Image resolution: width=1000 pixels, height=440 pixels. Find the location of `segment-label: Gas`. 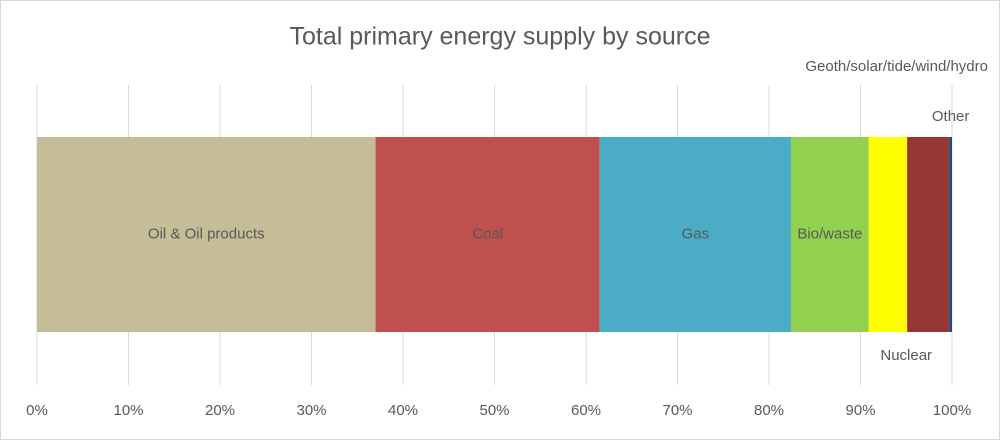

segment-label: Gas is located at coordinates (696, 233).